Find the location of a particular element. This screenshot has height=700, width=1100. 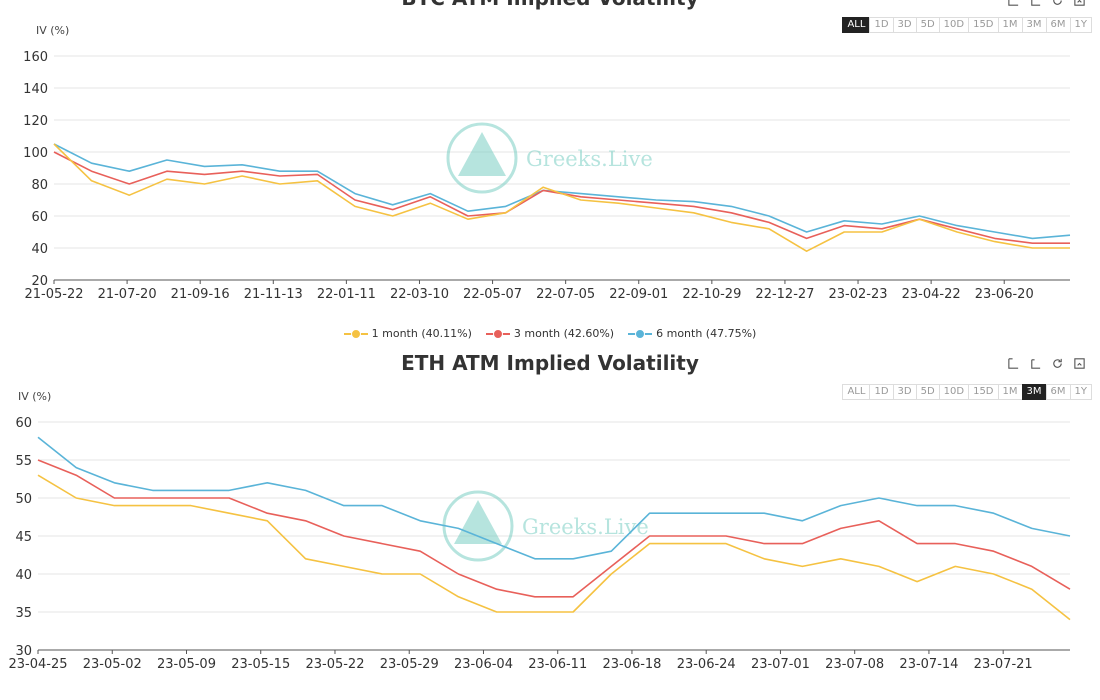

x-tick-label: 22-10-29 is located at coordinates (711, 294).